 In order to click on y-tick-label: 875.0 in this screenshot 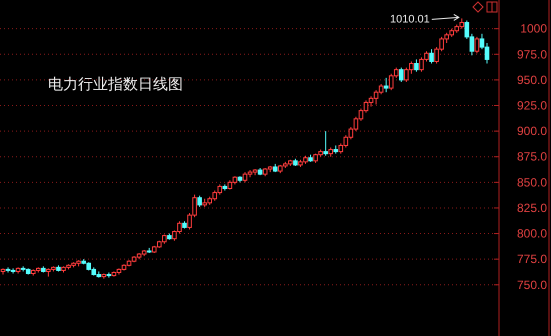, I will do `click(532, 157)`.